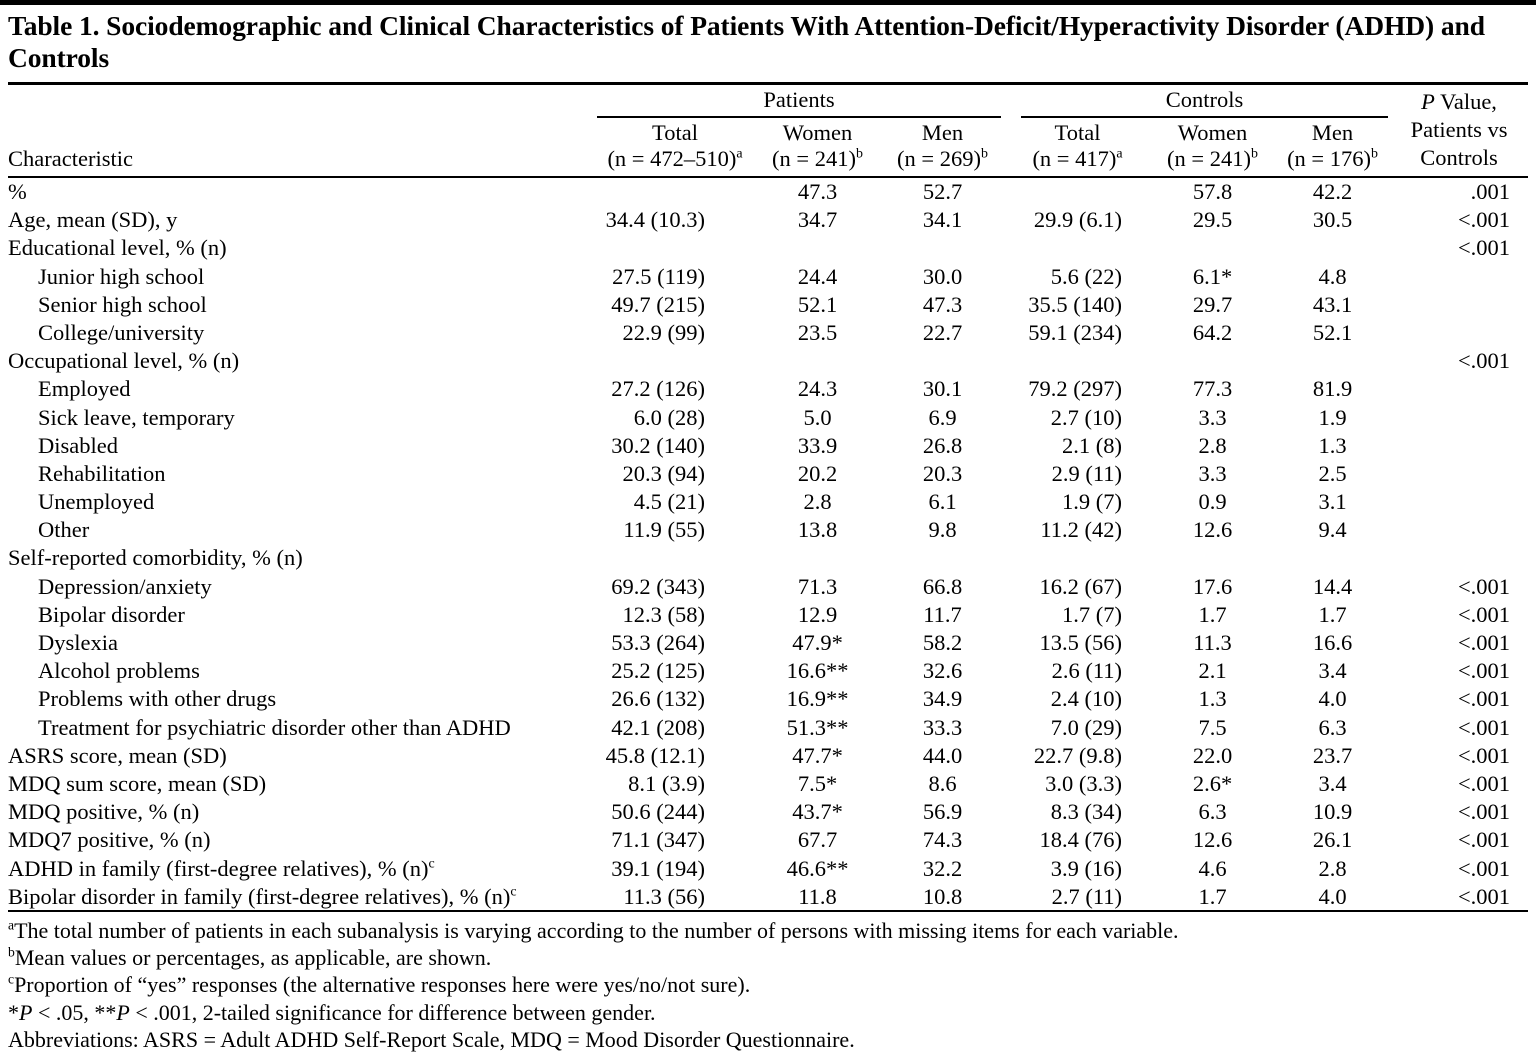 The image size is (1536, 1057). Describe the element at coordinates (817, 473) in the screenshot. I see `data-cell: 20.2` at that location.